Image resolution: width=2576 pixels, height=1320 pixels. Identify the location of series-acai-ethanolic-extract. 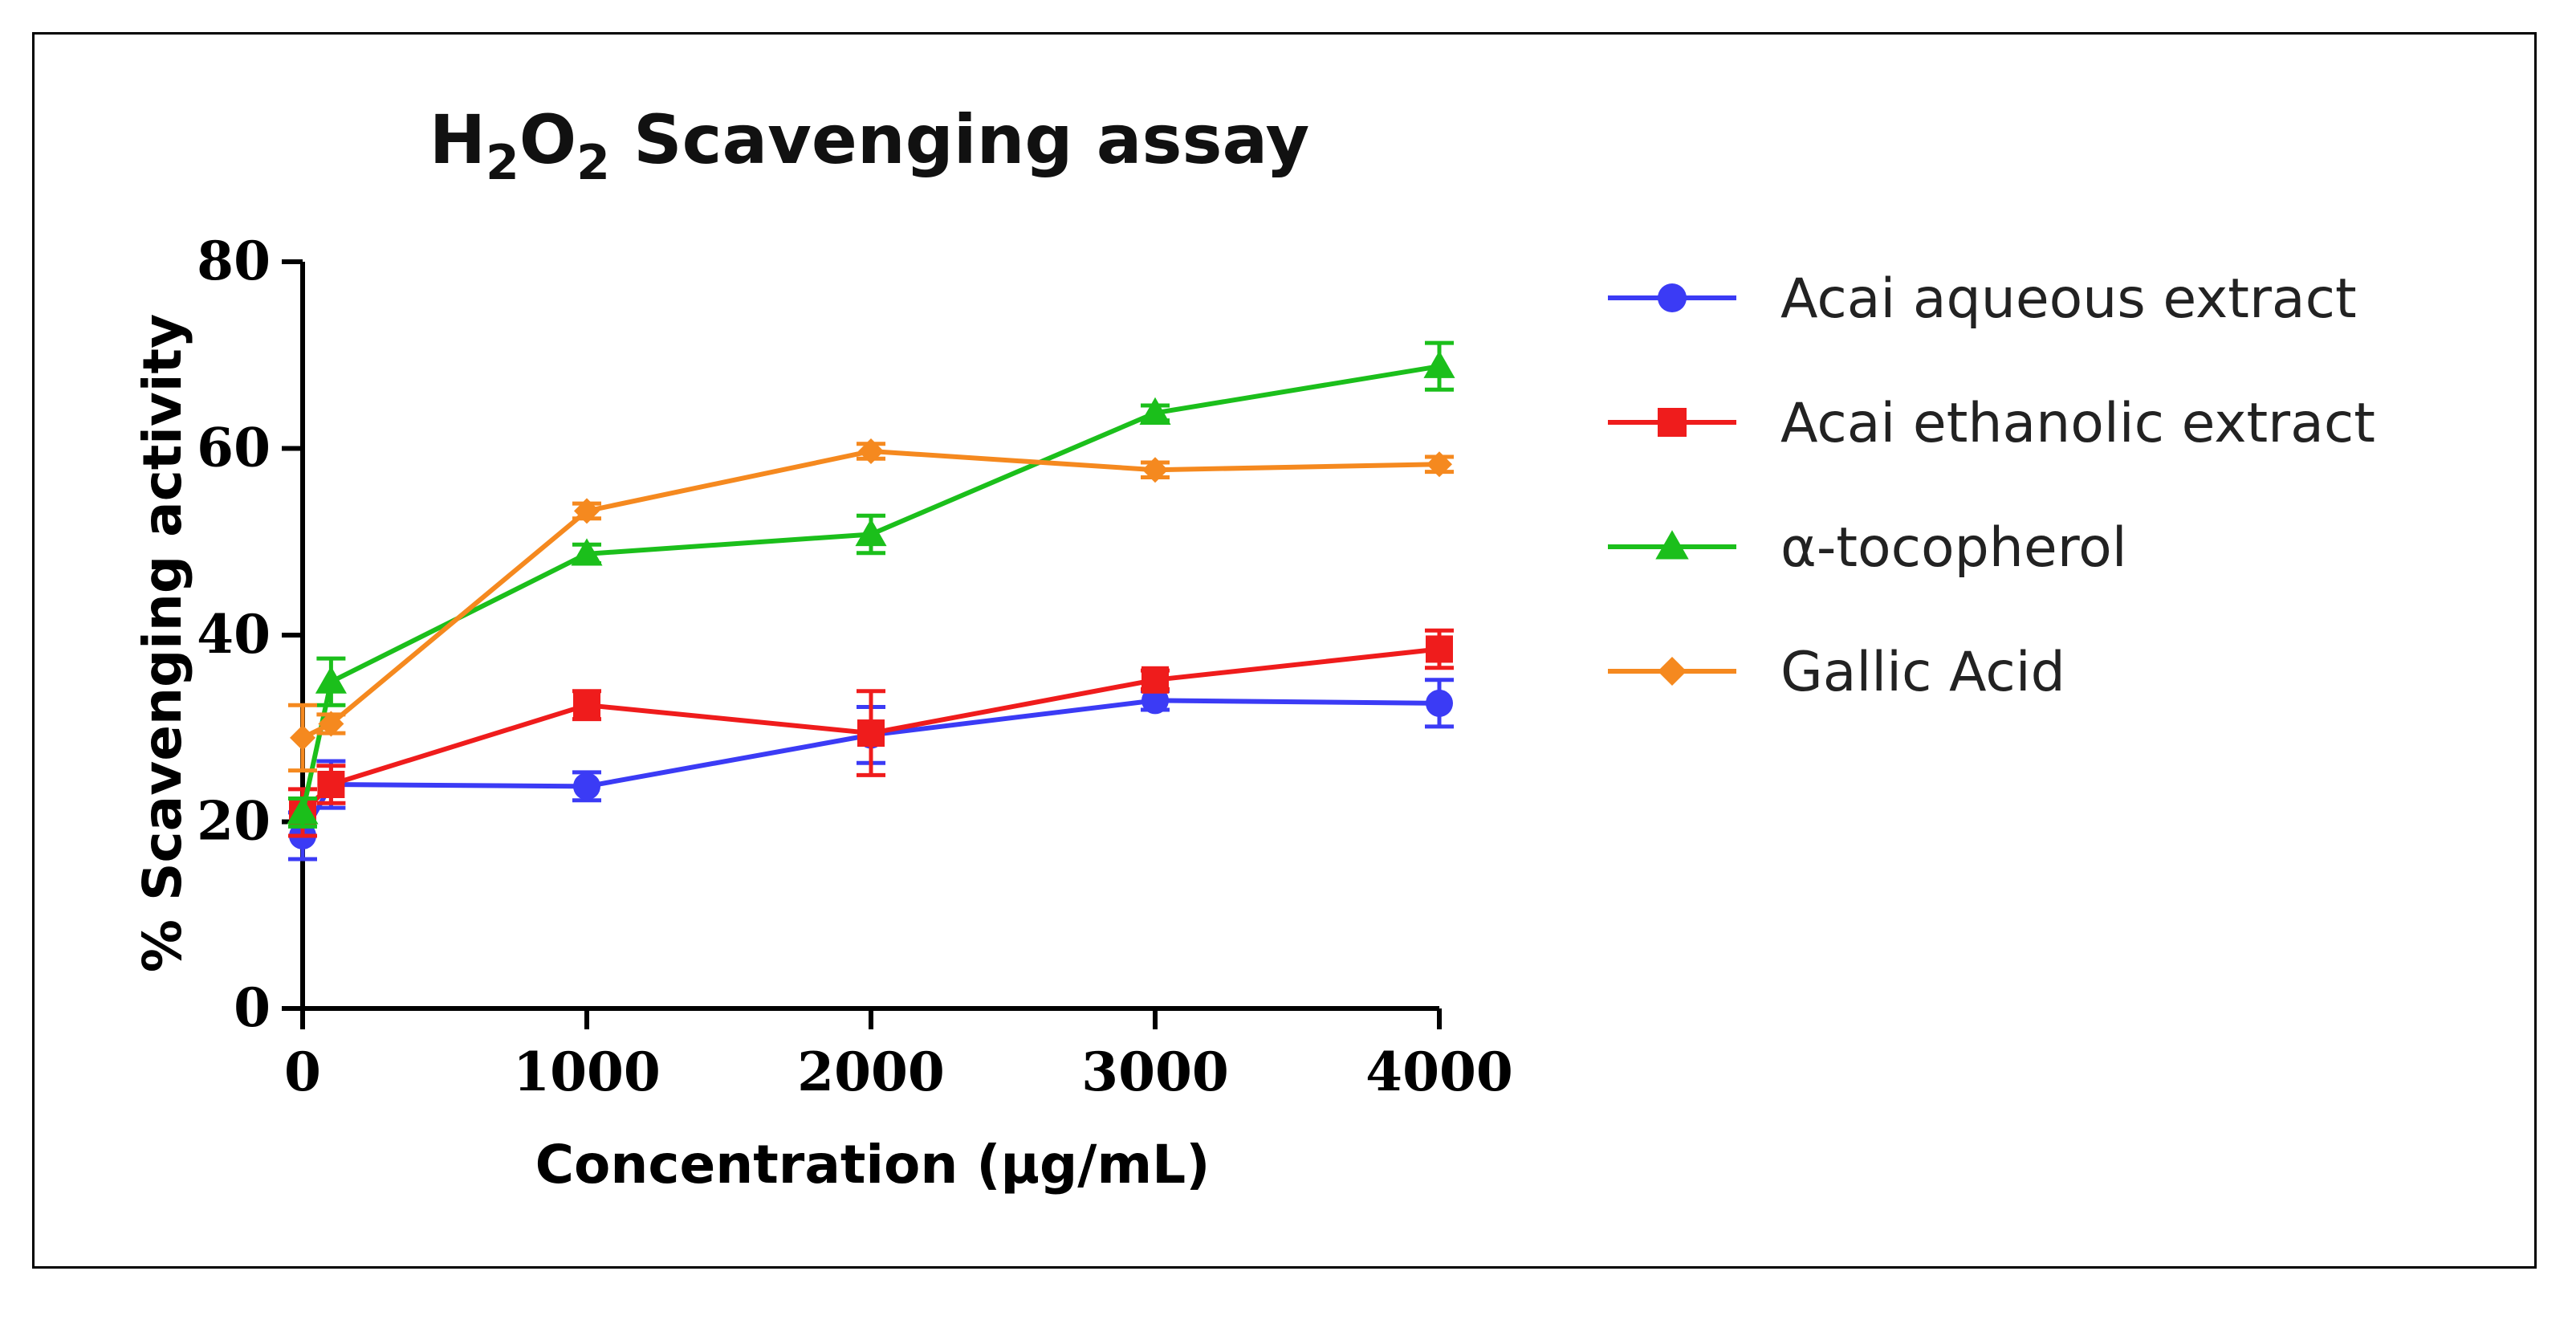
(871, 733).